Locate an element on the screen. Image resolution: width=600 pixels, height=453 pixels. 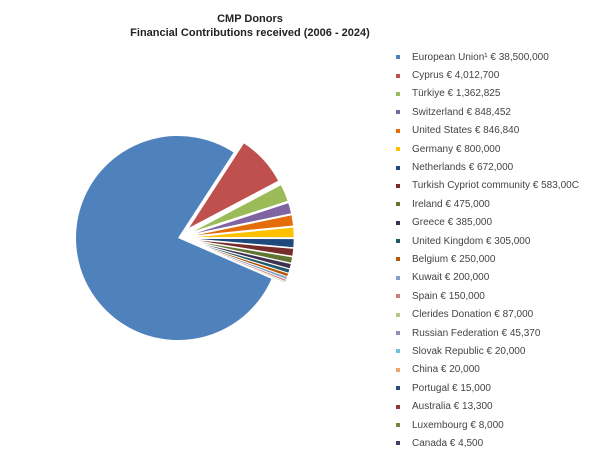
legend-label: Clerides Donation € 87,000 is located at coordinates (473, 315).